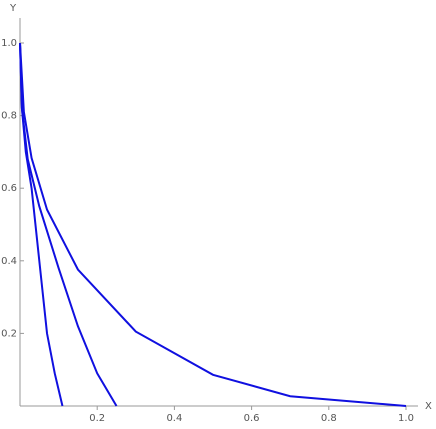 The image size is (436, 429). I want to click on x-axis-label: X, so click(428, 406).